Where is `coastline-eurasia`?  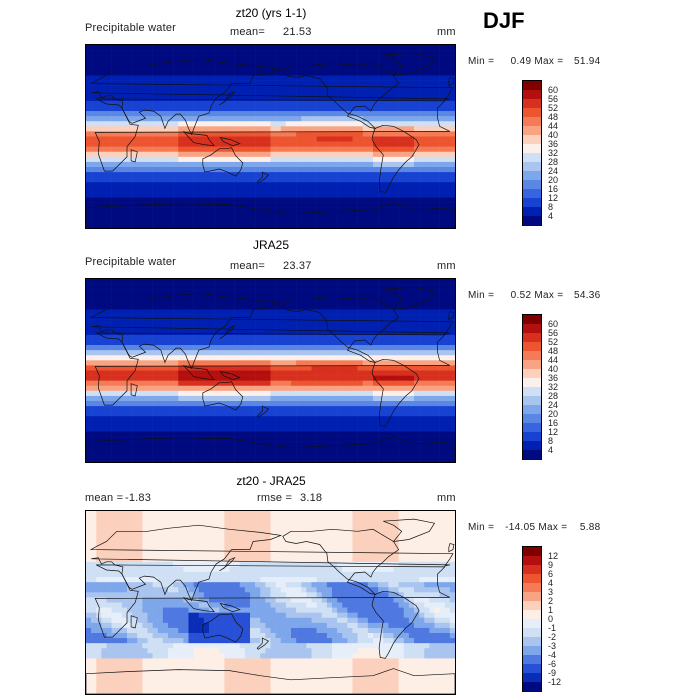 coastline-eurasia is located at coordinates (271, 97).